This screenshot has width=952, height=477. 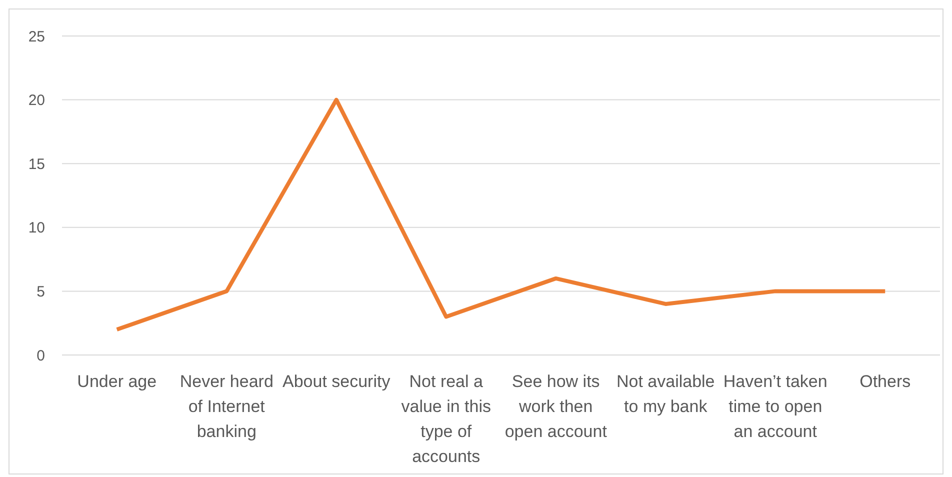 What do you see at coordinates (775, 406) in the screenshot?
I see `x-tick-label: Haven’t taken time to open an account` at bounding box center [775, 406].